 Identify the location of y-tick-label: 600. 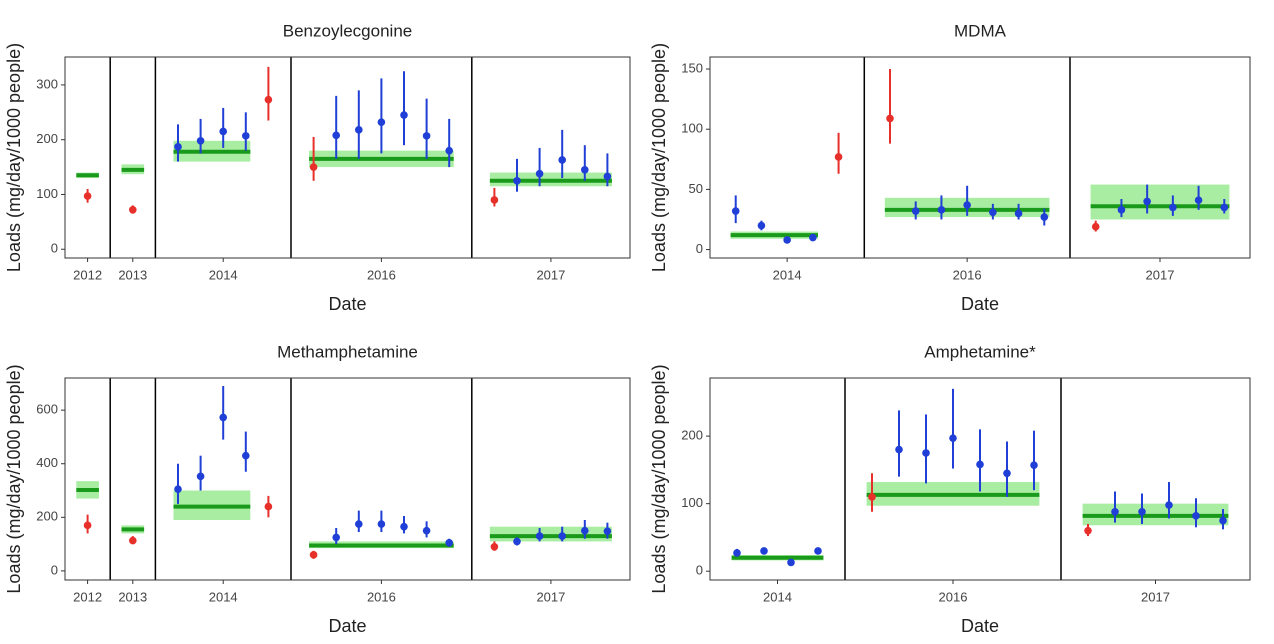
(47, 409).